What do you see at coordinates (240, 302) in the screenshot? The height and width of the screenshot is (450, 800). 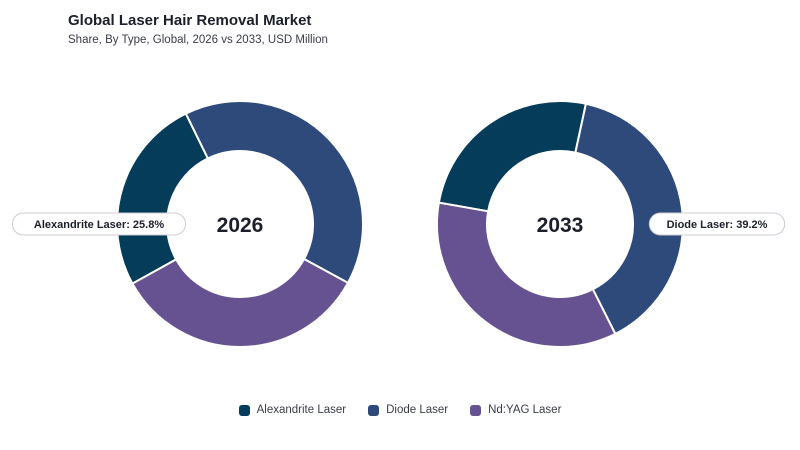 I see `slice-0-nd-yag-laser` at bounding box center [240, 302].